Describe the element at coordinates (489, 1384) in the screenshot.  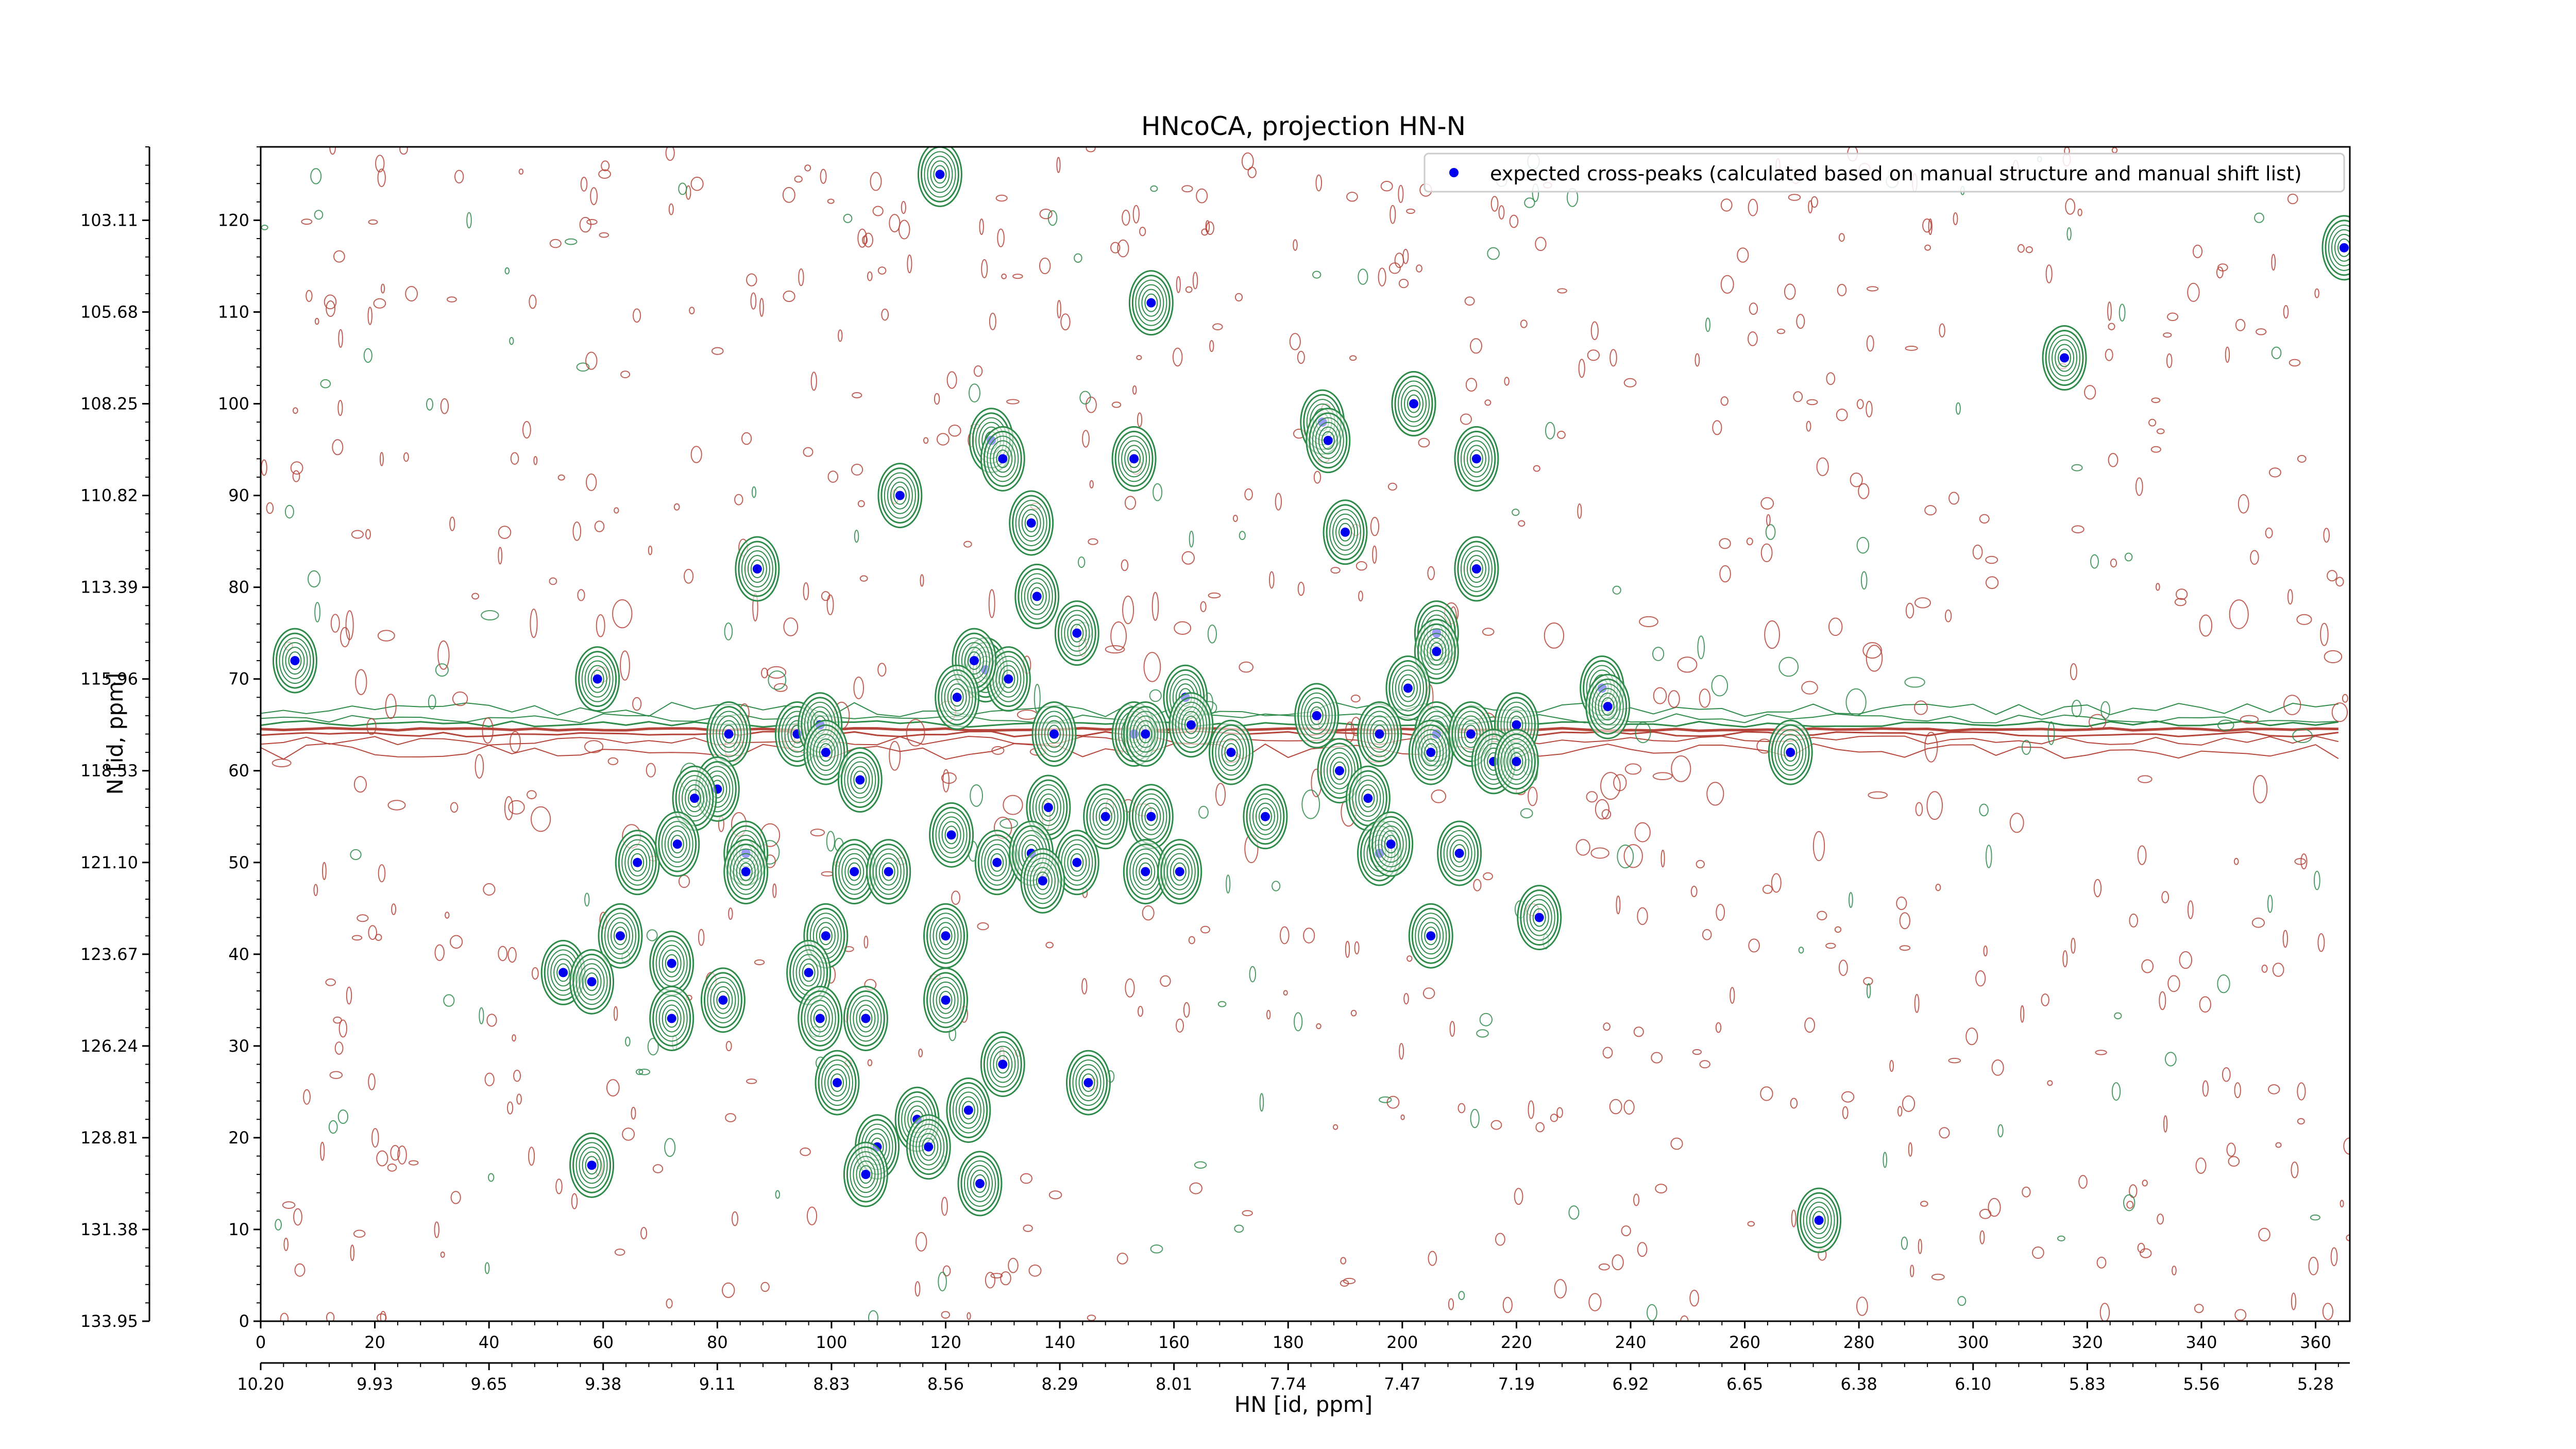
I see `x-tick-label: 9.65` at that location.